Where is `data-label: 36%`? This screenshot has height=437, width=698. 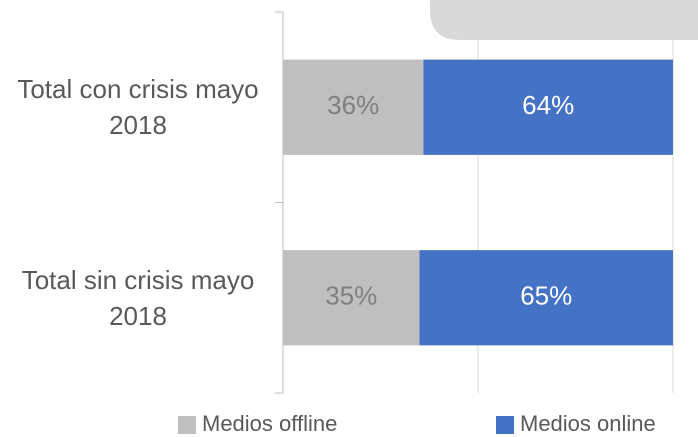 data-label: 36% is located at coordinates (353, 105).